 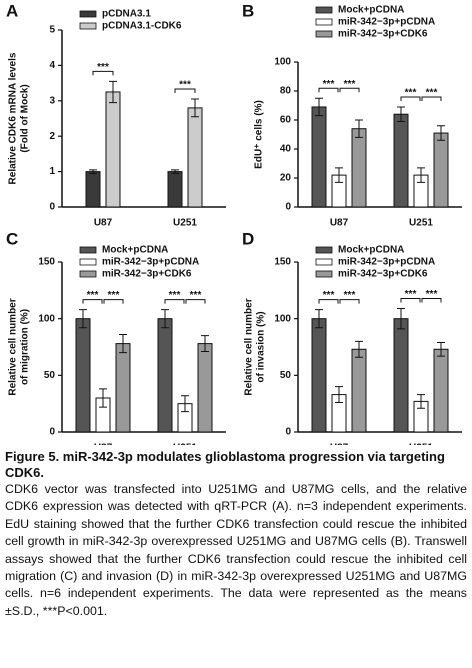 I want to click on panel-label: D, so click(x=248, y=238).